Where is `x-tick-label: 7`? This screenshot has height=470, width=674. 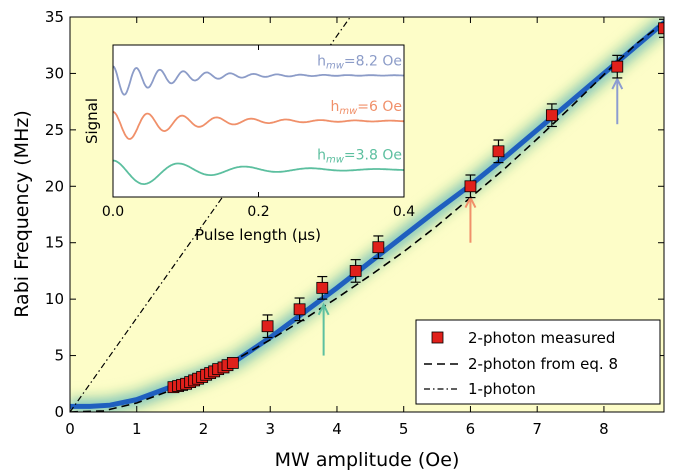 x-tick-label: 7 is located at coordinates (537, 429).